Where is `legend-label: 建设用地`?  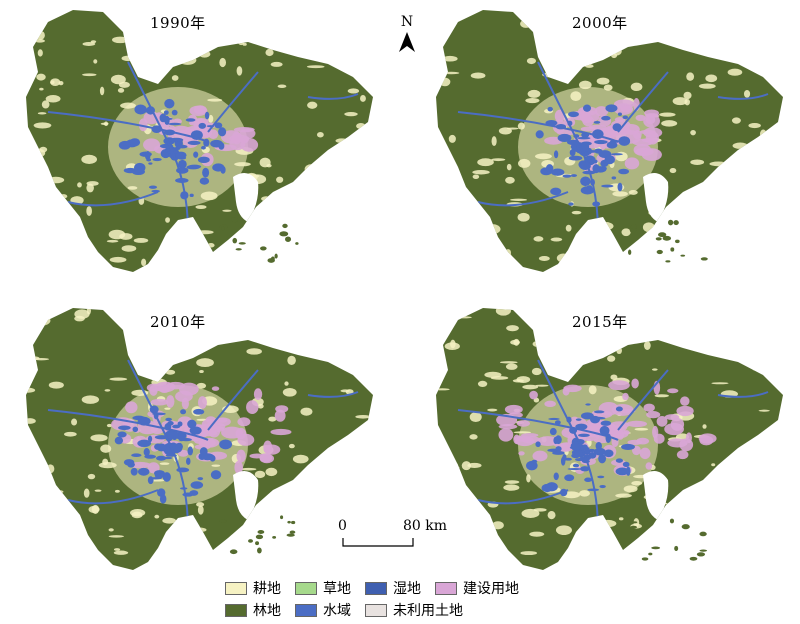
legend-label: 建设用地 is located at coordinates (491, 589).